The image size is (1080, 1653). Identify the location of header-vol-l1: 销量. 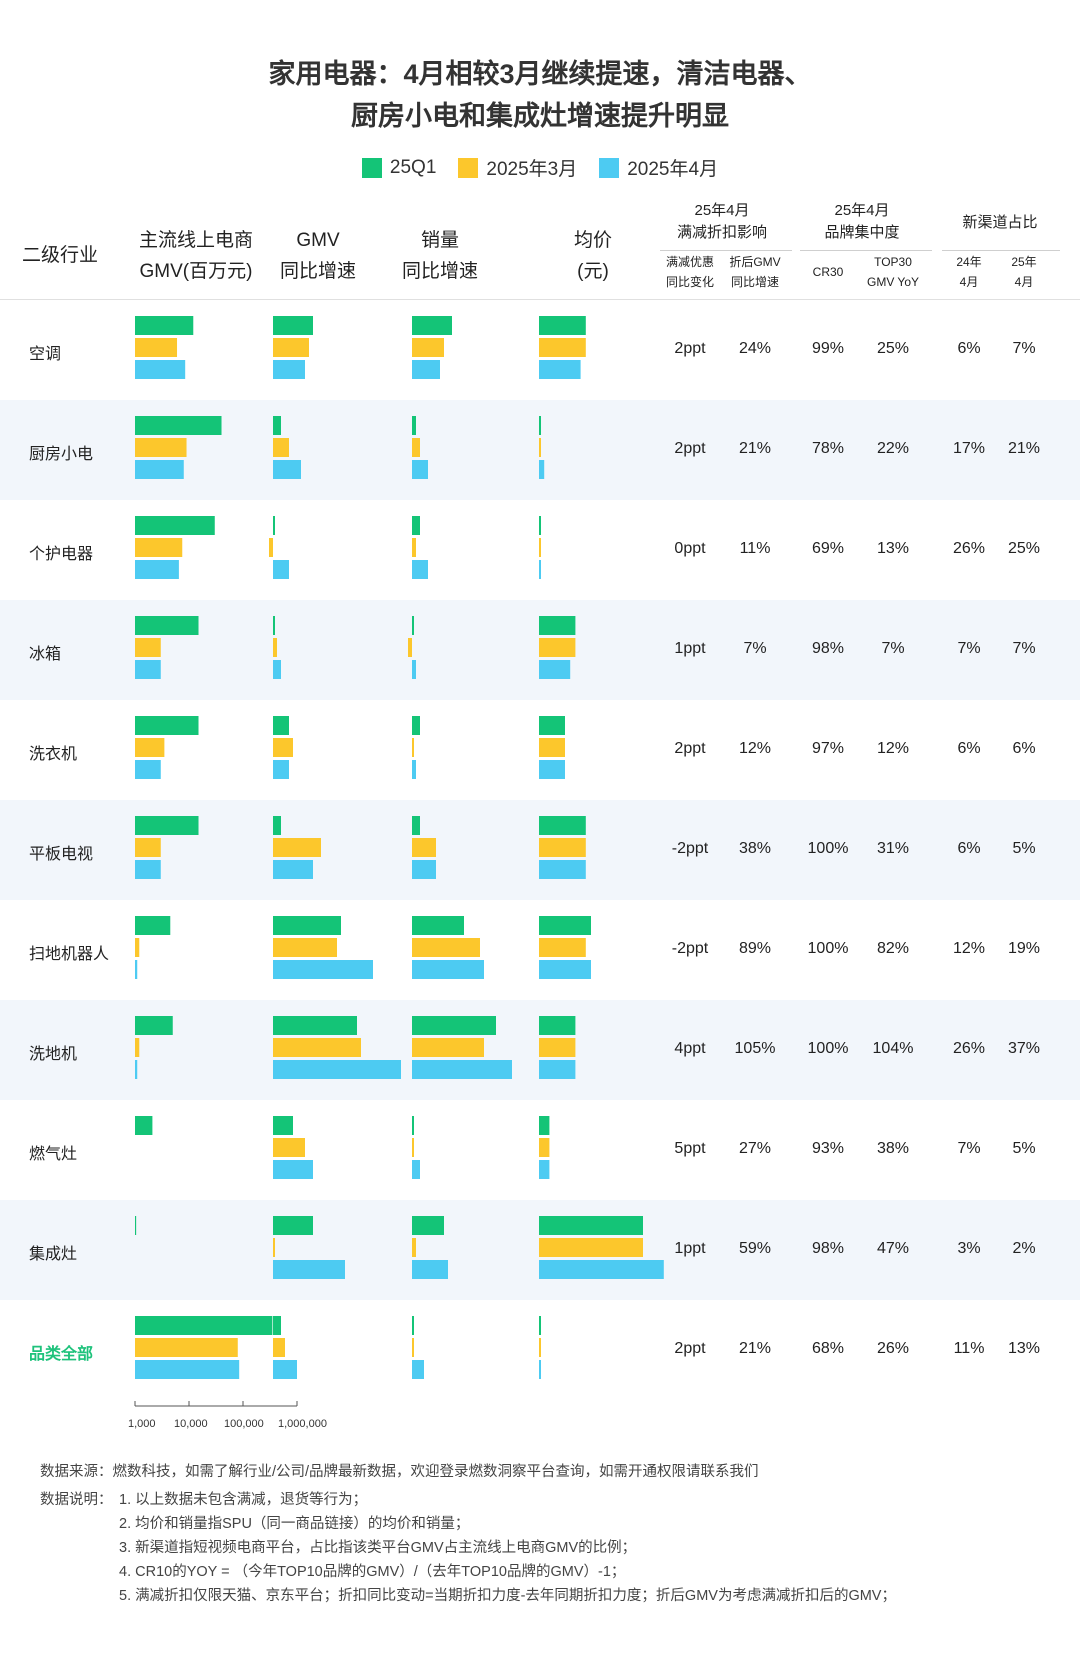
(439, 240).